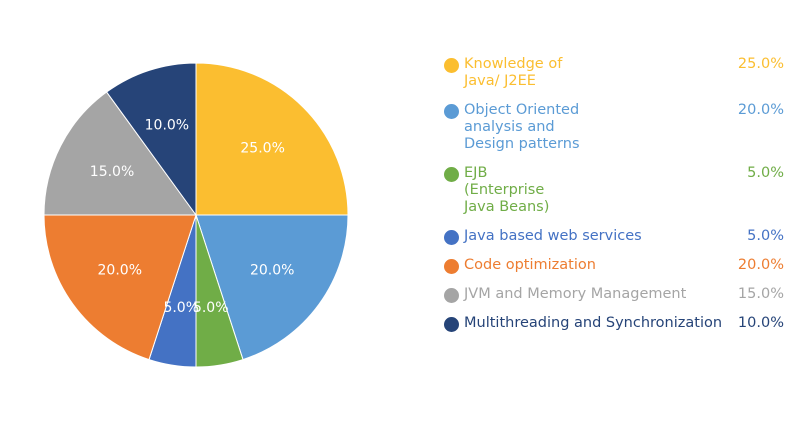 The image size is (800, 422). Describe the element at coordinates (575, 294) in the screenshot. I see `legend-label: JVM and Memory Management` at that location.